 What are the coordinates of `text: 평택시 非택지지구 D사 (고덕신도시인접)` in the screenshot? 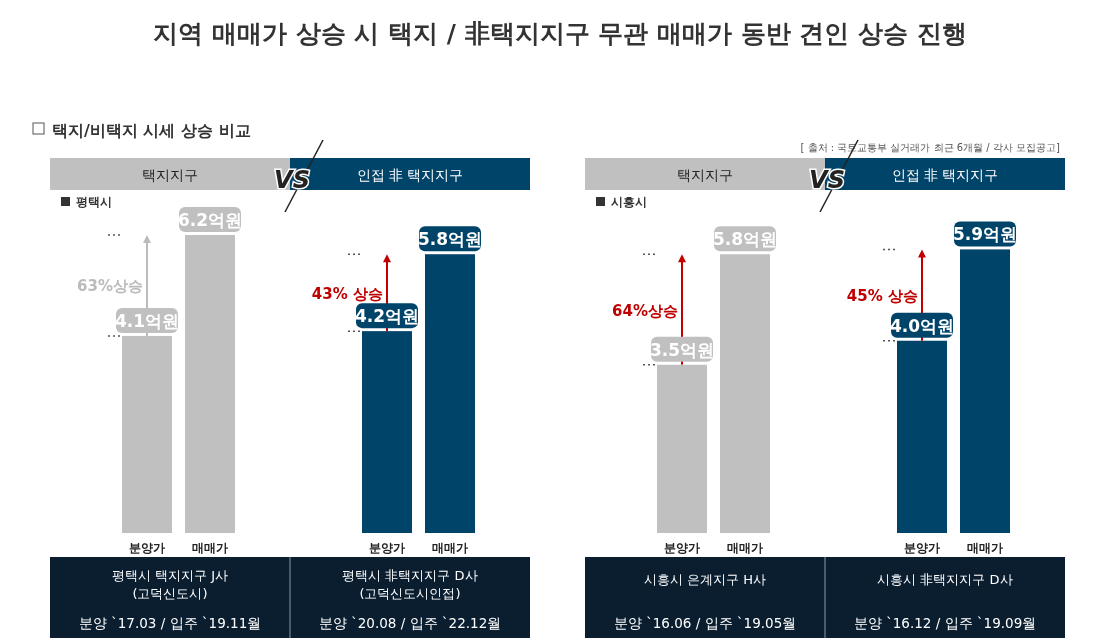 It's located at (410, 584).